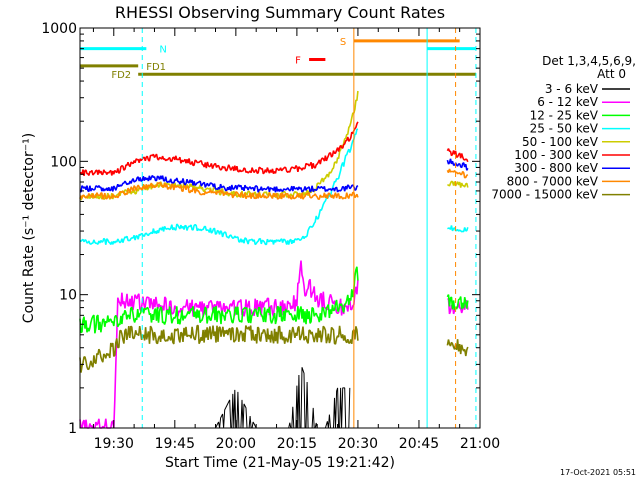 The image size is (640, 480). I want to click on flag-label-4: S, so click(343, 42).